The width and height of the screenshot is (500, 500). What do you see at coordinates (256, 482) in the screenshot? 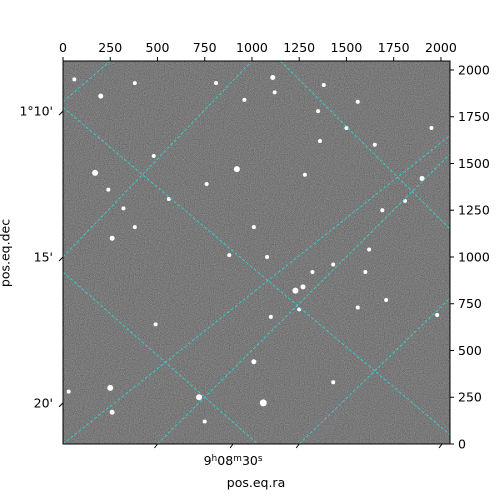
I see `x-axis-label: pos.eq.ra` at bounding box center [256, 482].